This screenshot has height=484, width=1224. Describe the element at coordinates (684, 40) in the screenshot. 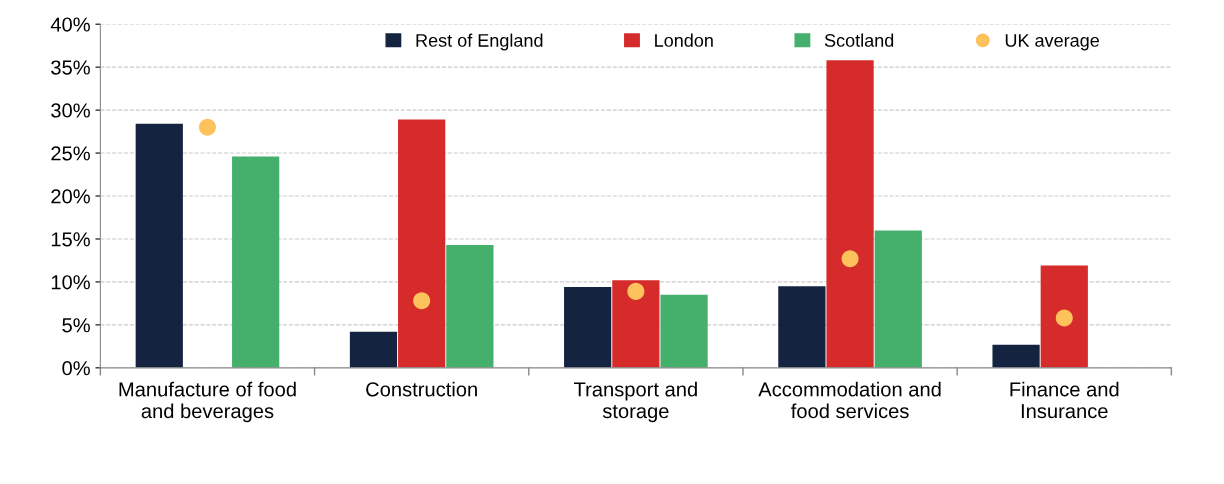

I see `legend-label: London` at that location.